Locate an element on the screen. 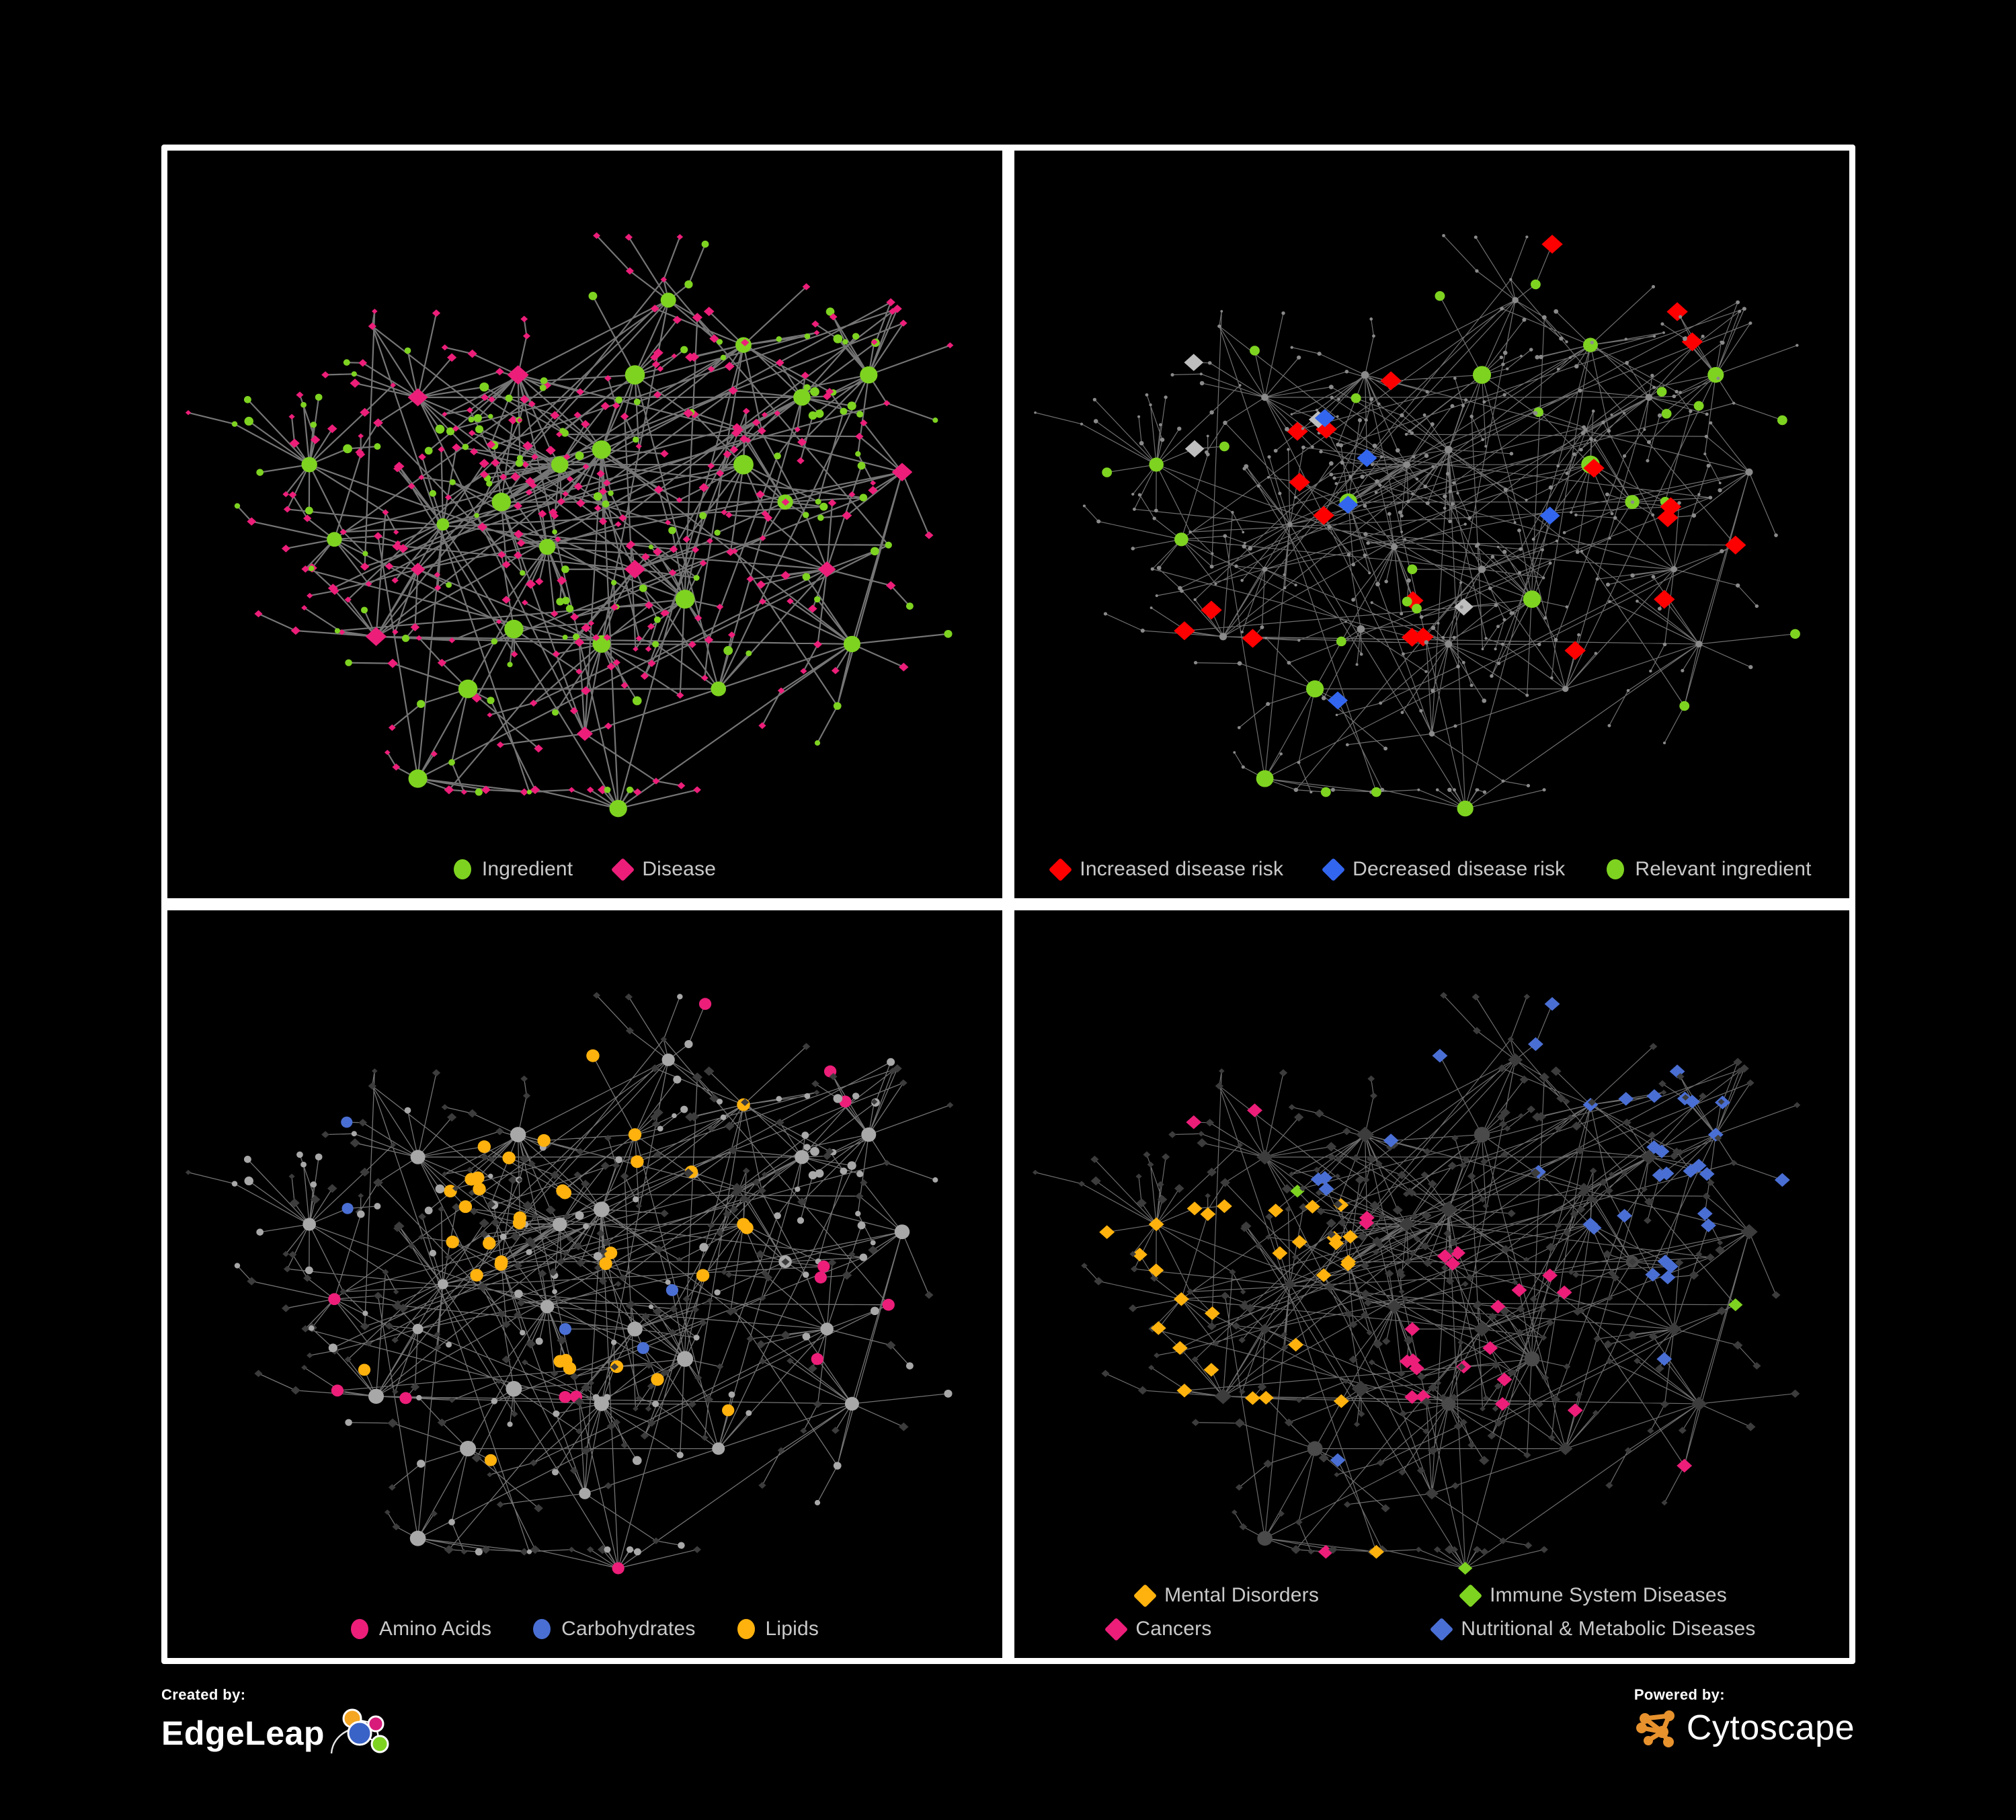  brand-edgeleap-kicker: Created by: is located at coordinates (203, 1694).